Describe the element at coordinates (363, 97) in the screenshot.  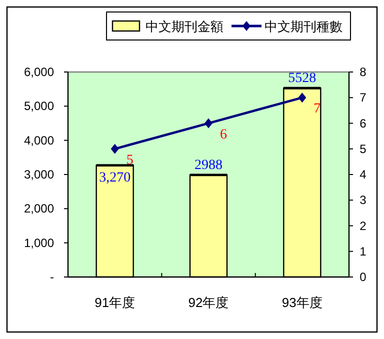
I see `y2-tick-label: 7` at that location.